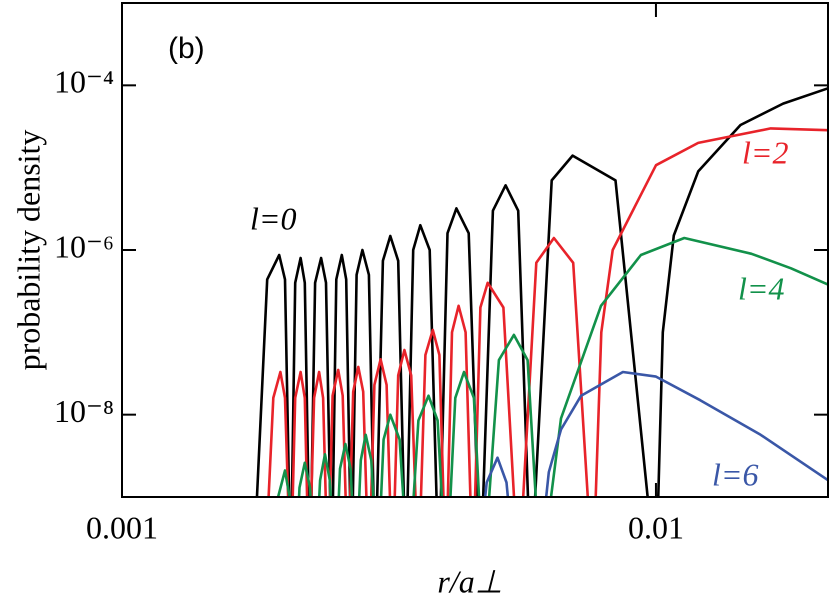 This screenshot has width=830, height=610. Describe the element at coordinates (84, 246) in the screenshot. I see `y-tick-label: 10⁻⁶` at that location.